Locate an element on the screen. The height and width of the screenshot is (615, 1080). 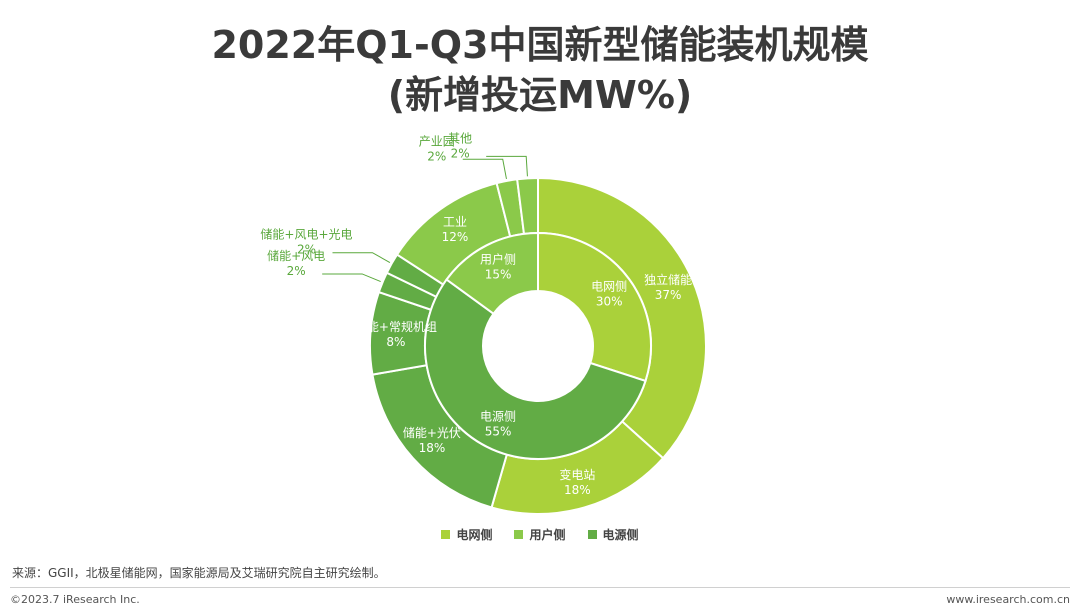
legend-label: 用户侧 is located at coordinates (547, 535).